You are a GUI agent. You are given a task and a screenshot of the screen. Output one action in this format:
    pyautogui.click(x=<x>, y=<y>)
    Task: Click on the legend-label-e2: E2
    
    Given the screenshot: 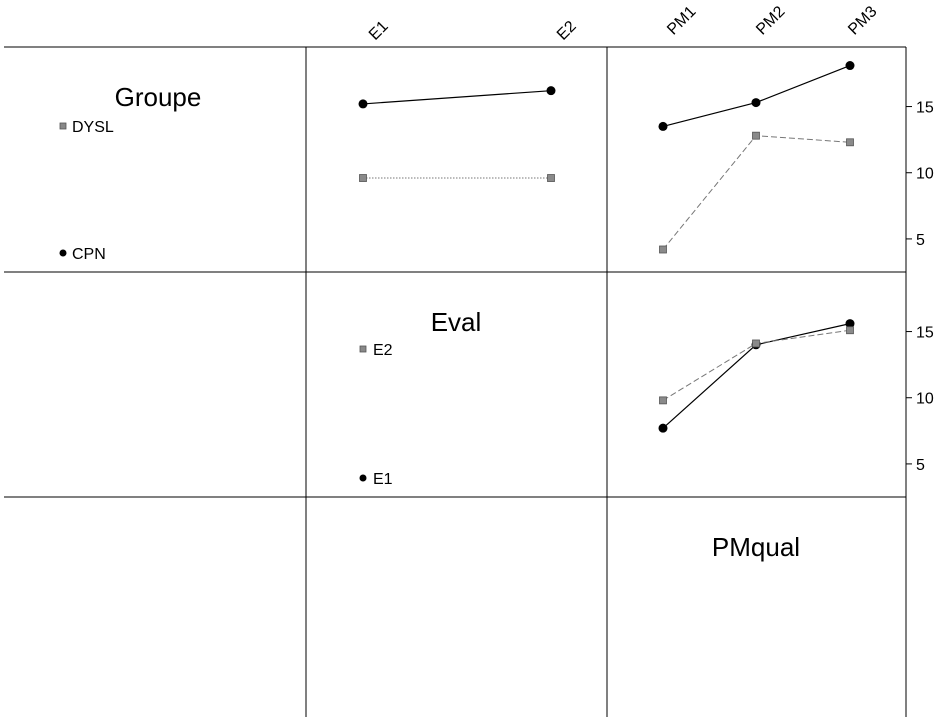 What is the action you would take?
    pyautogui.click(x=383, y=350)
    